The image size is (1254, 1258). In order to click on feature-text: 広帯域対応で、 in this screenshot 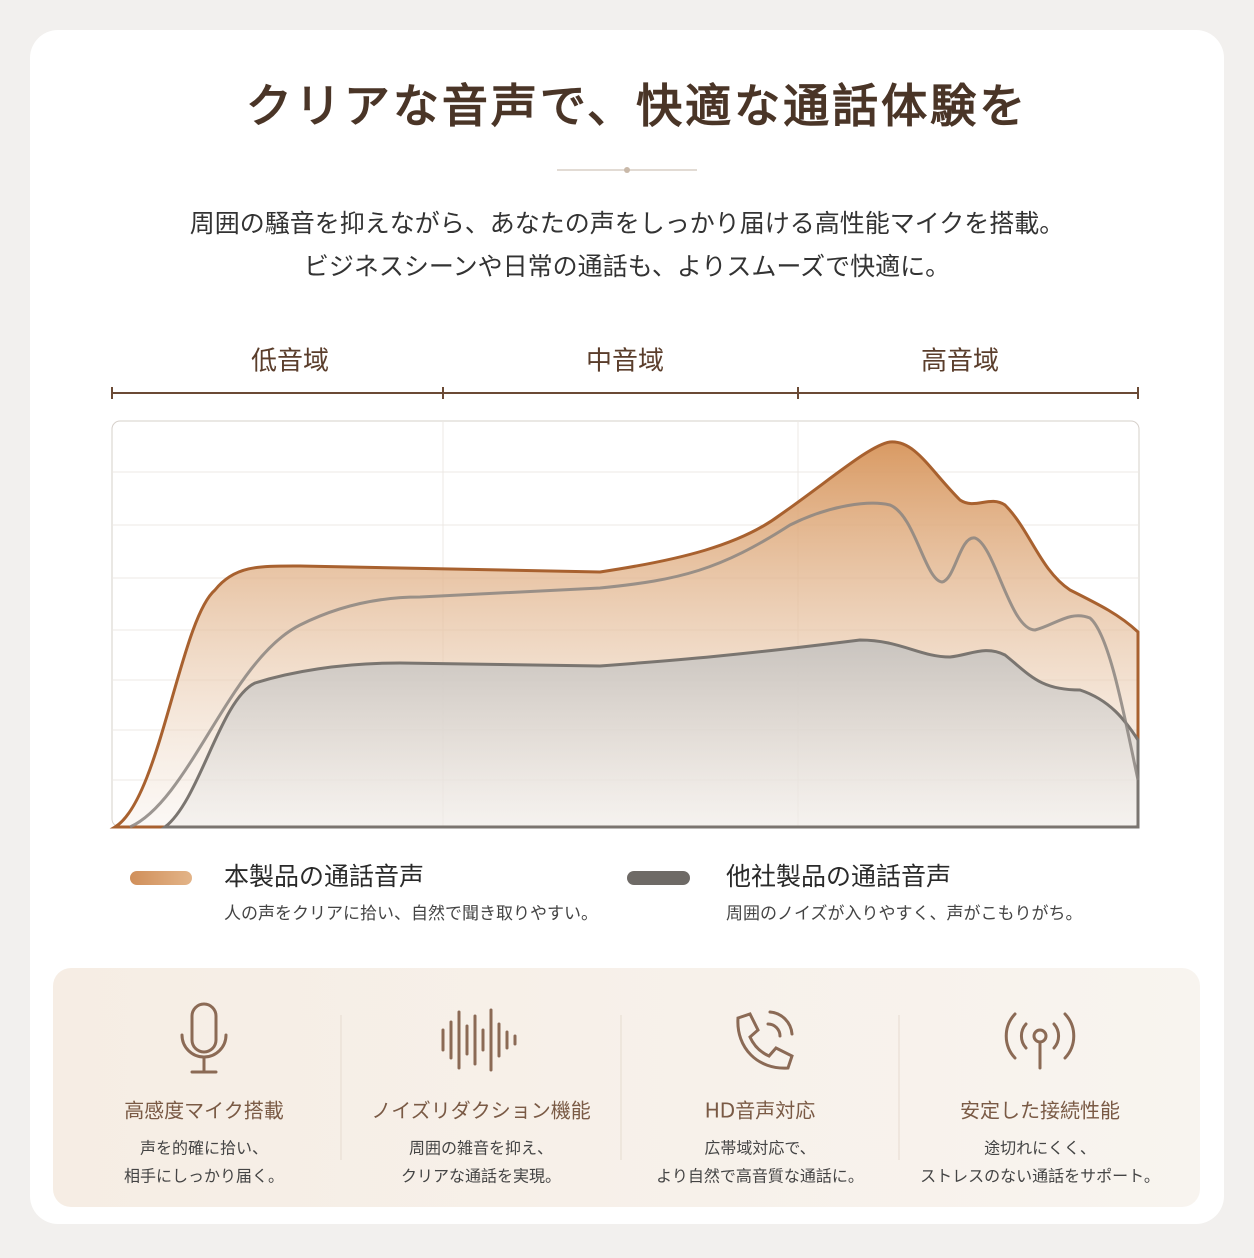, I will do `click(759, 1148)`.